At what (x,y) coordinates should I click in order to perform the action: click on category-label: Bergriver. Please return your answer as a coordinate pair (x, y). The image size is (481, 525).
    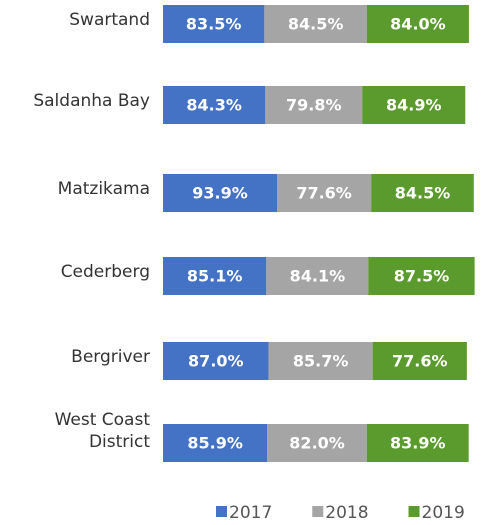
    Looking at the image, I should click on (110, 357).